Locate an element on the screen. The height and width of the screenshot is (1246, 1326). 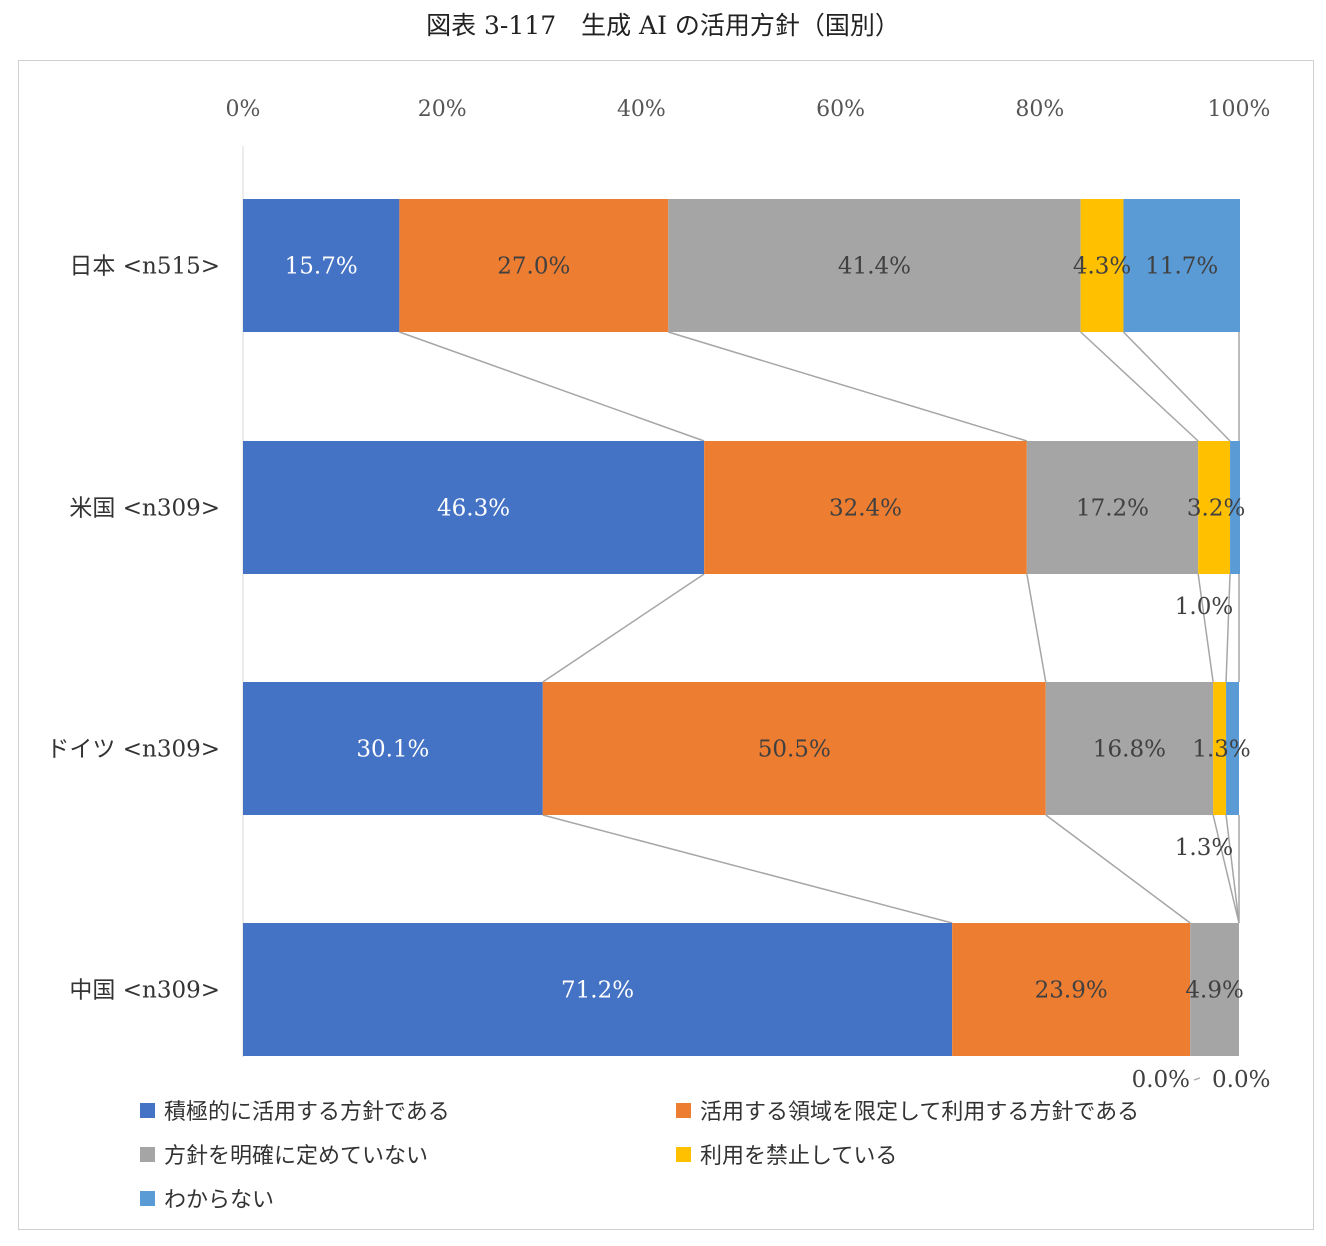
data-label: 1.0% is located at coordinates (1204, 607).